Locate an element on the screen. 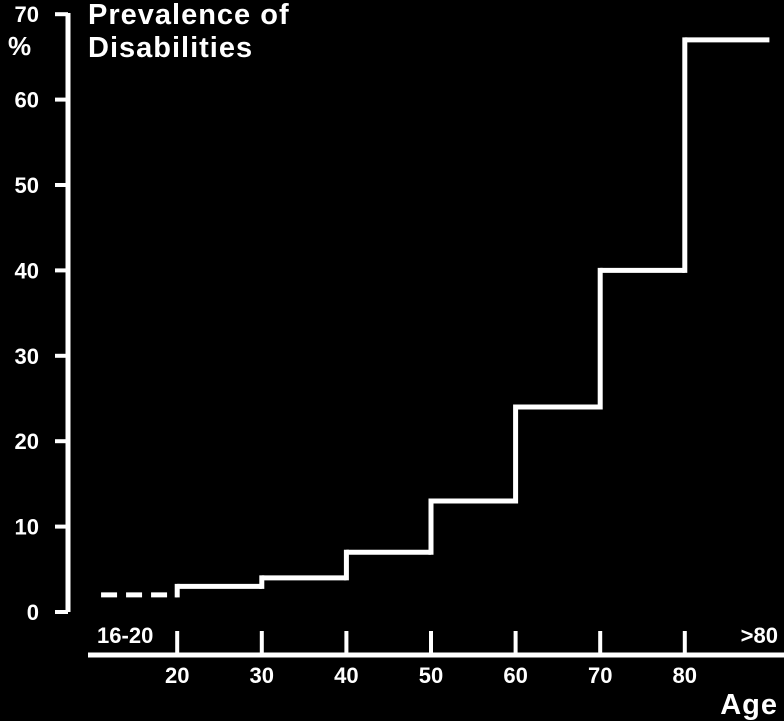  y-tick-label-40: 40 is located at coordinates (27, 270).